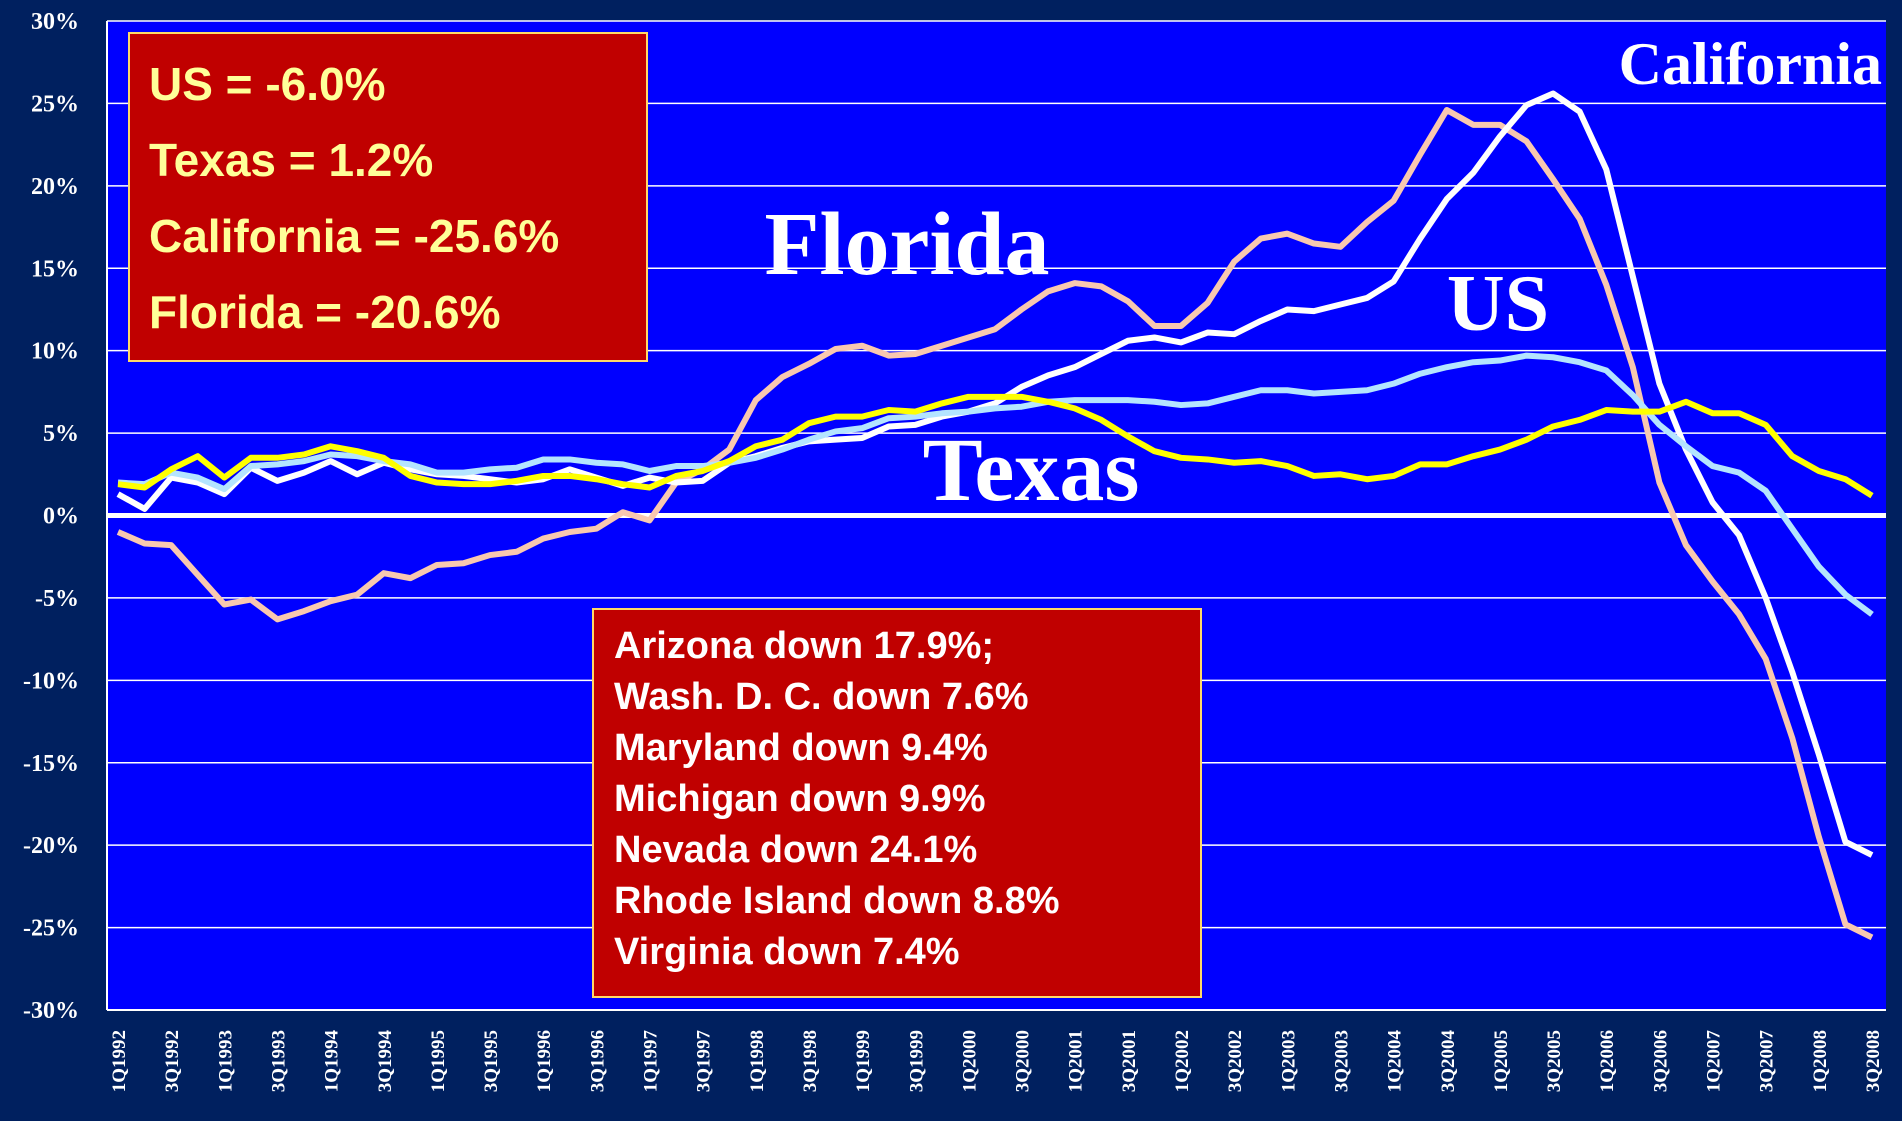 This screenshot has width=1902, height=1121. What do you see at coordinates (795, 850) in the screenshot?
I see `states-text: Nevada down 24.1%` at bounding box center [795, 850].